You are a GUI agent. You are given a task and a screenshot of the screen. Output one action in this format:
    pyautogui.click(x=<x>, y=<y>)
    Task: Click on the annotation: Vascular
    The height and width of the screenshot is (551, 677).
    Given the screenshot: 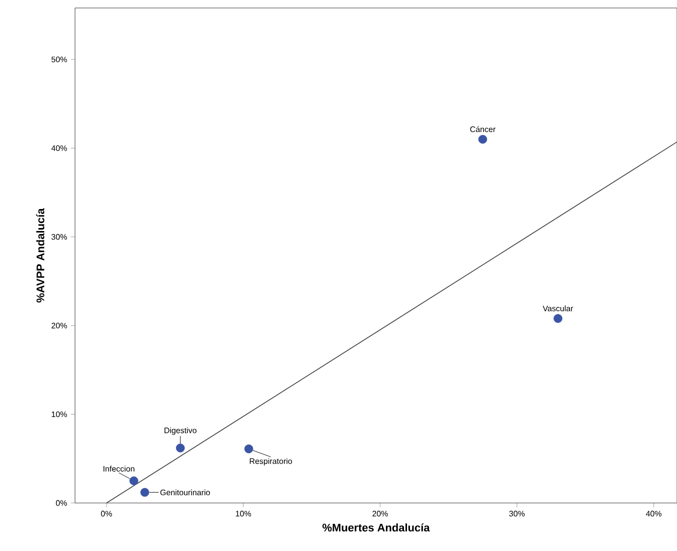 What is the action you would take?
    pyautogui.click(x=558, y=308)
    